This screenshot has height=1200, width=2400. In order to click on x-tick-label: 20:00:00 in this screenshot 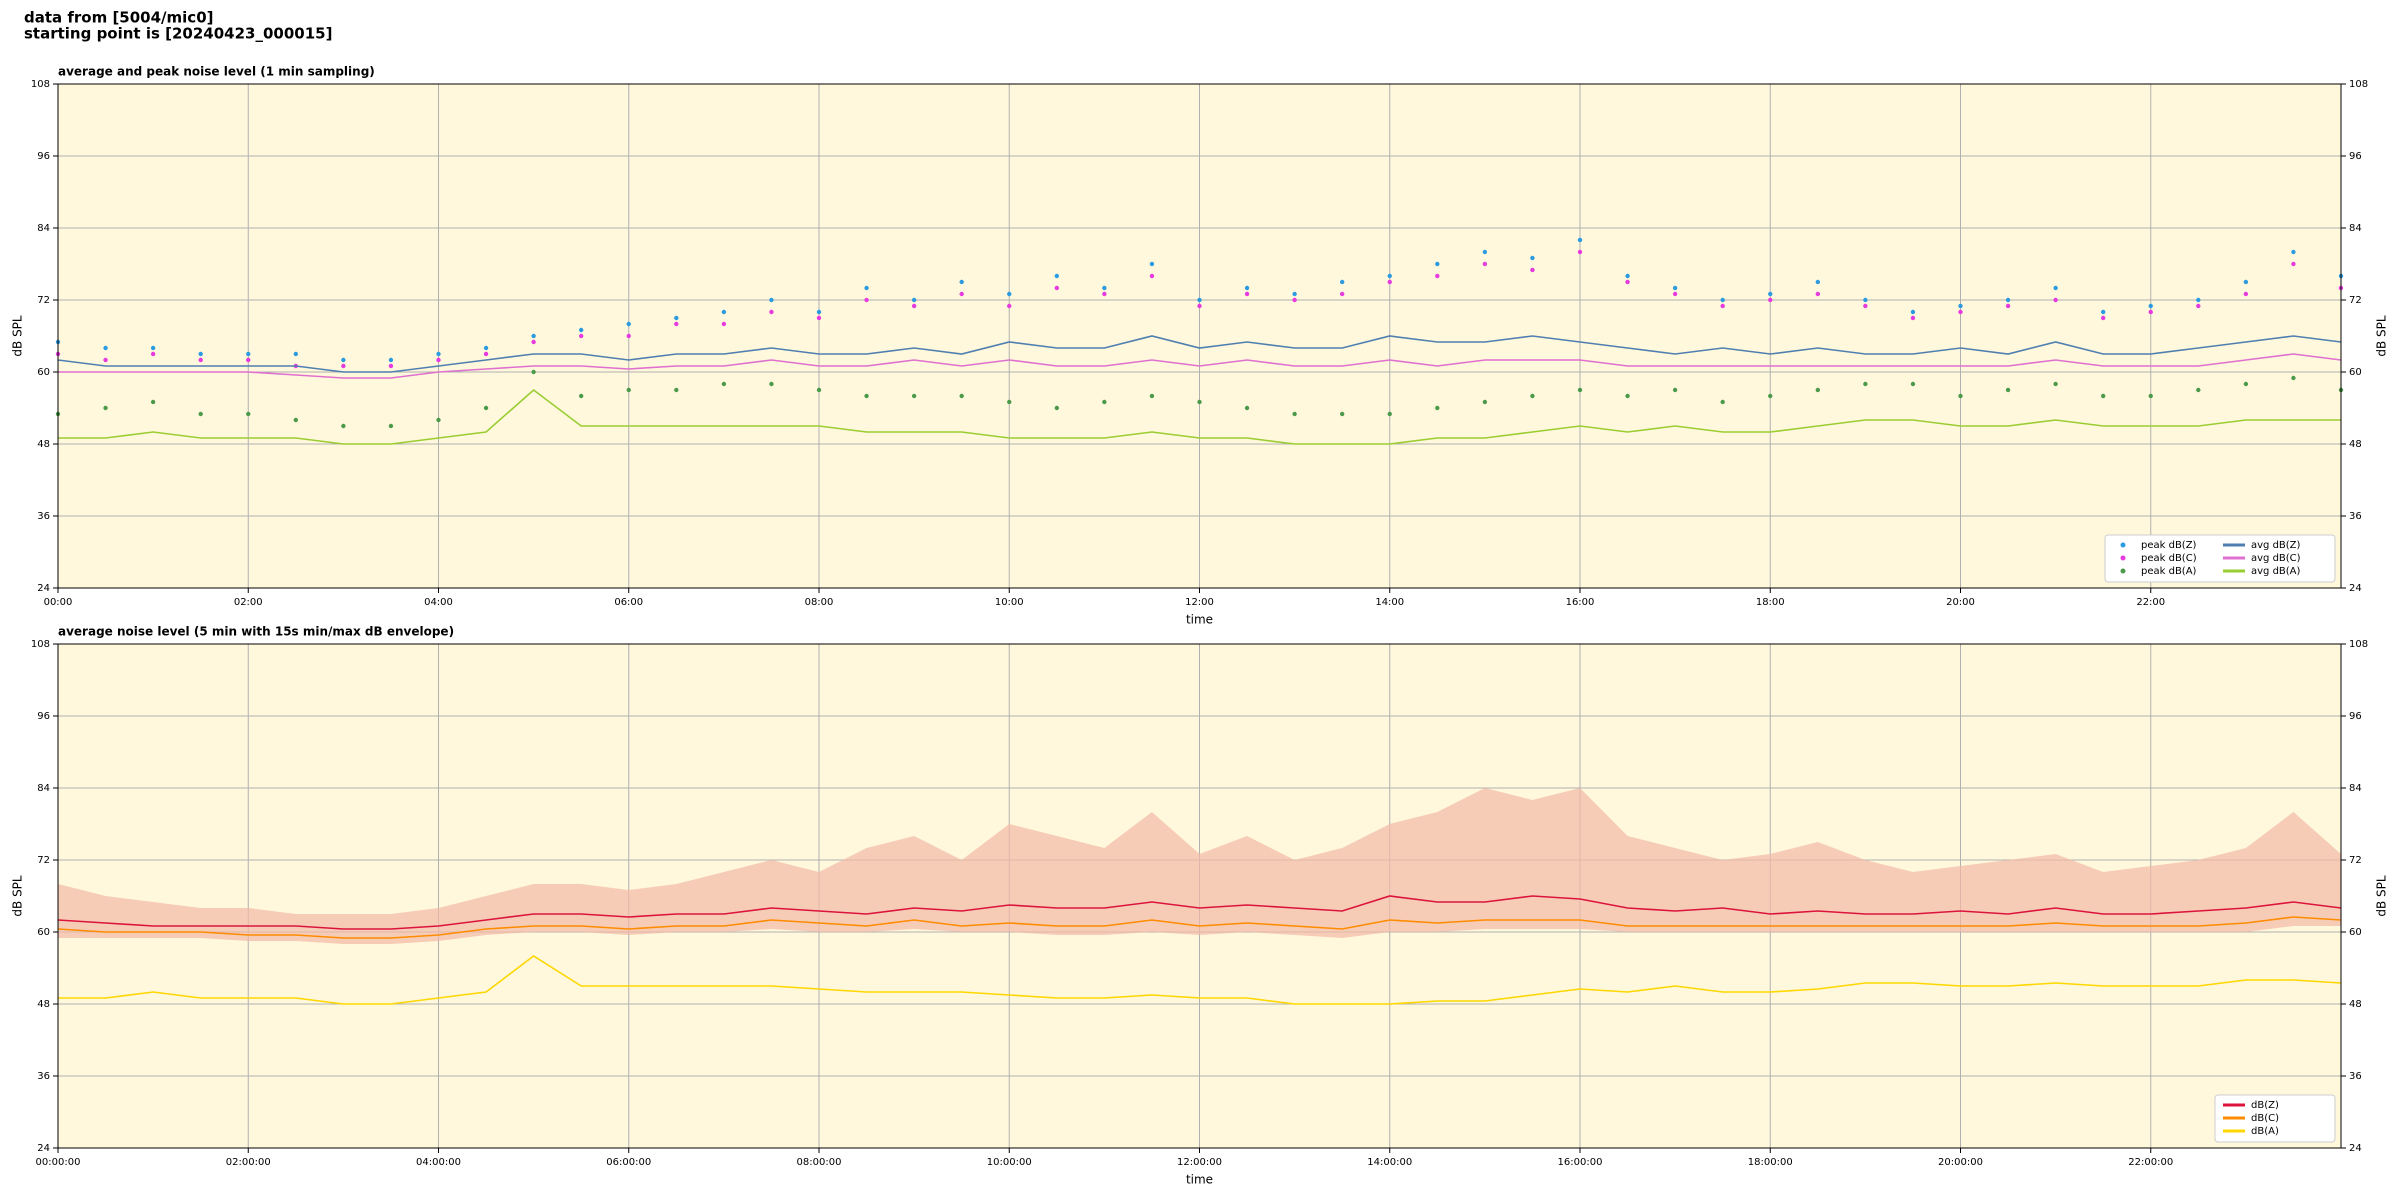, I will do `click(1960, 1162)`.